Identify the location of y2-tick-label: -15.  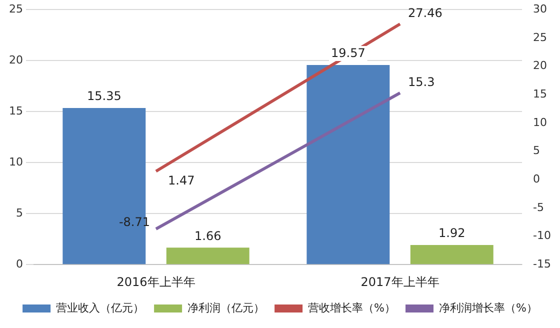
(542, 263).